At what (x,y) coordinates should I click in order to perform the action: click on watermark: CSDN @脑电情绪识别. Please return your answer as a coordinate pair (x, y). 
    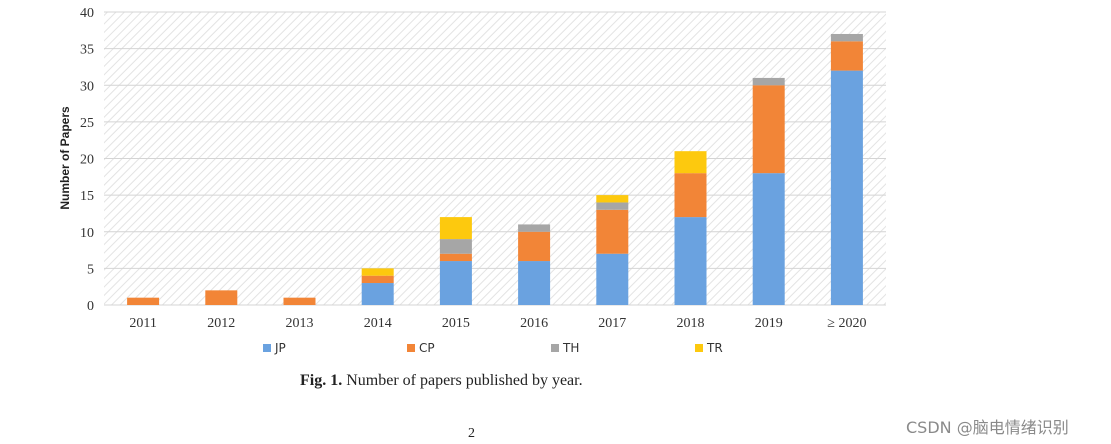
    Looking at the image, I should click on (987, 427).